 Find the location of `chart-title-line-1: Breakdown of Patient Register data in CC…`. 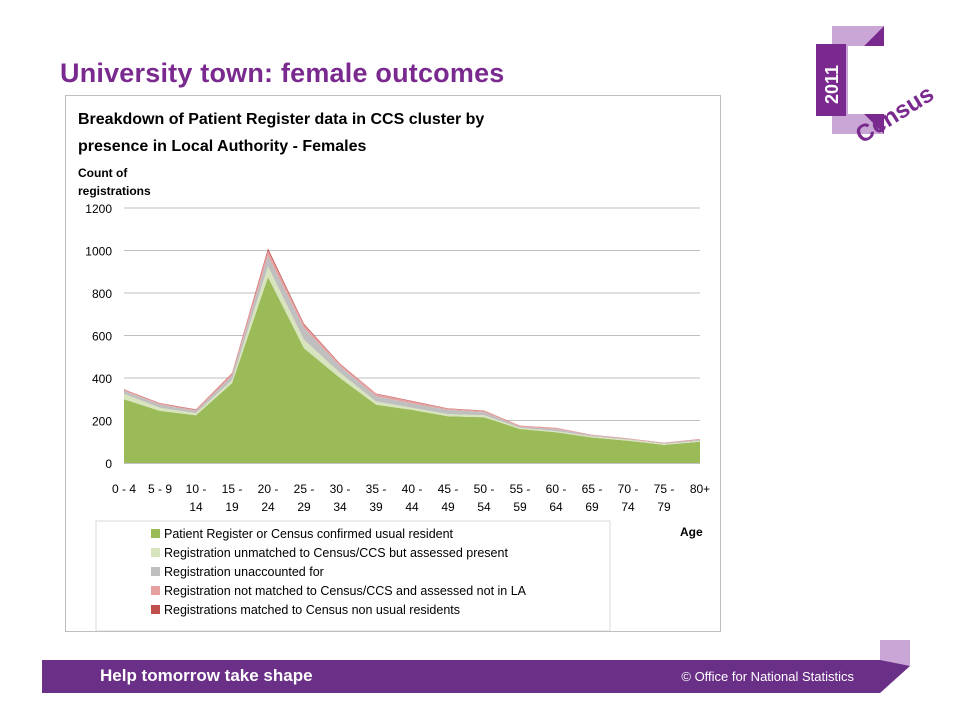

chart-title-line-1: Breakdown of Patient Register data in CC… is located at coordinates (281, 119).